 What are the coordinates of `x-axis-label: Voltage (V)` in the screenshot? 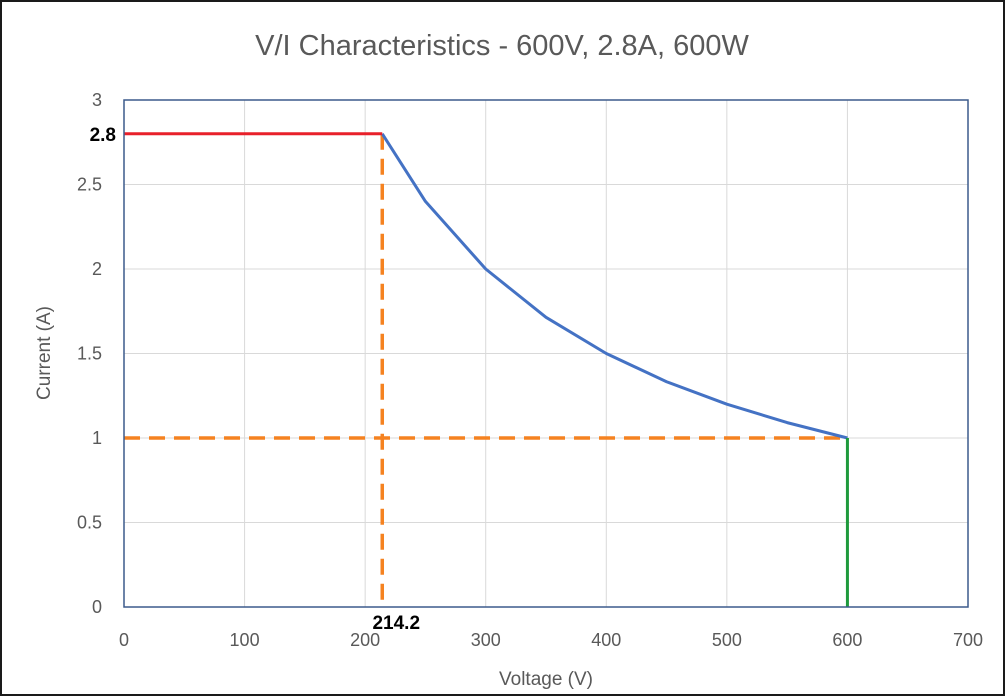 It's located at (546, 679).